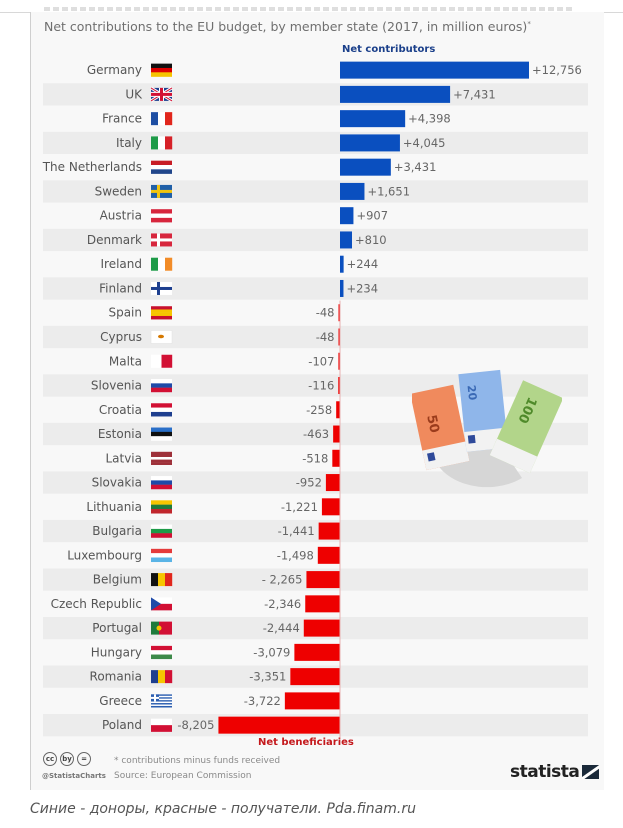  I want to click on denmark-flag, so click(161, 240).